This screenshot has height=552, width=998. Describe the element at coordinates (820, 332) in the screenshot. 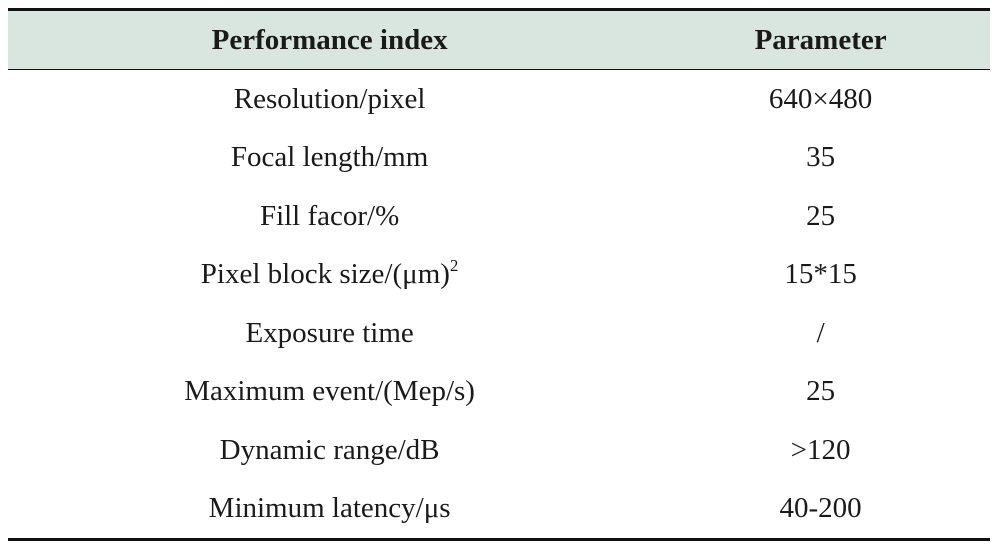

I see `parameter-cell: /` at that location.